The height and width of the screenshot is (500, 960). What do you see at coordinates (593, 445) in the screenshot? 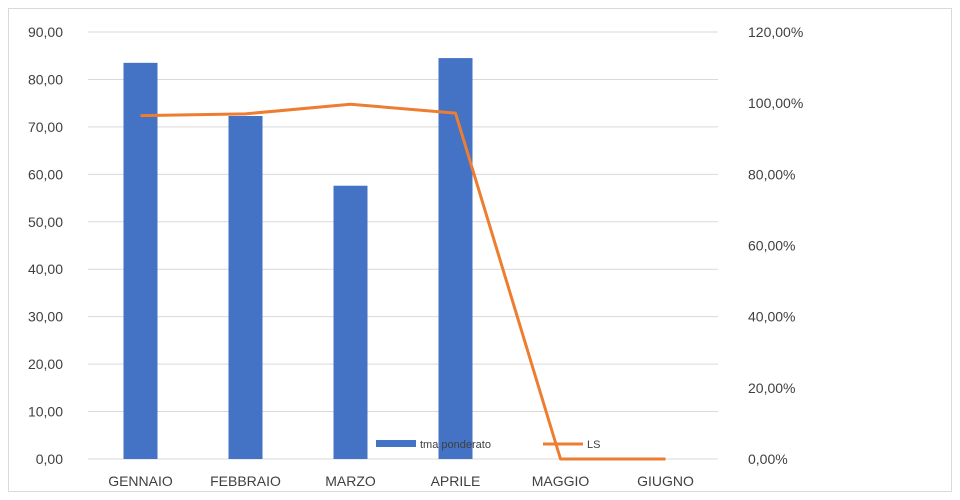
I see `legend-label-line: LS` at bounding box center [593, 445].